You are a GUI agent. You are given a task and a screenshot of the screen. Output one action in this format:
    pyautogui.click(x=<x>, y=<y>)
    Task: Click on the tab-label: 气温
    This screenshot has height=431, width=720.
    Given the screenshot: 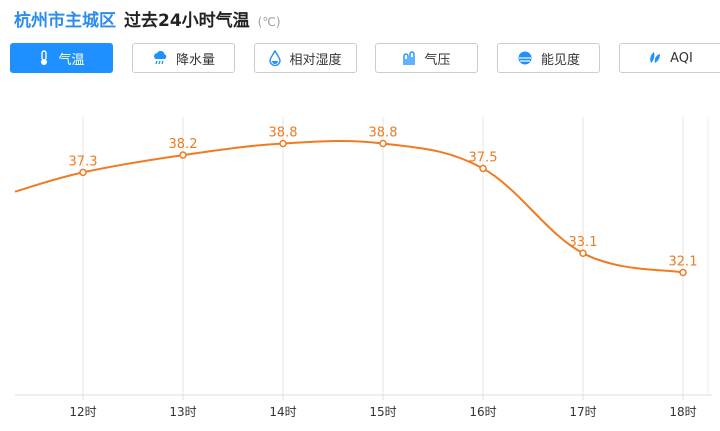 What is the action you would take?
    pyautogui.click(x=71, y=60)
    